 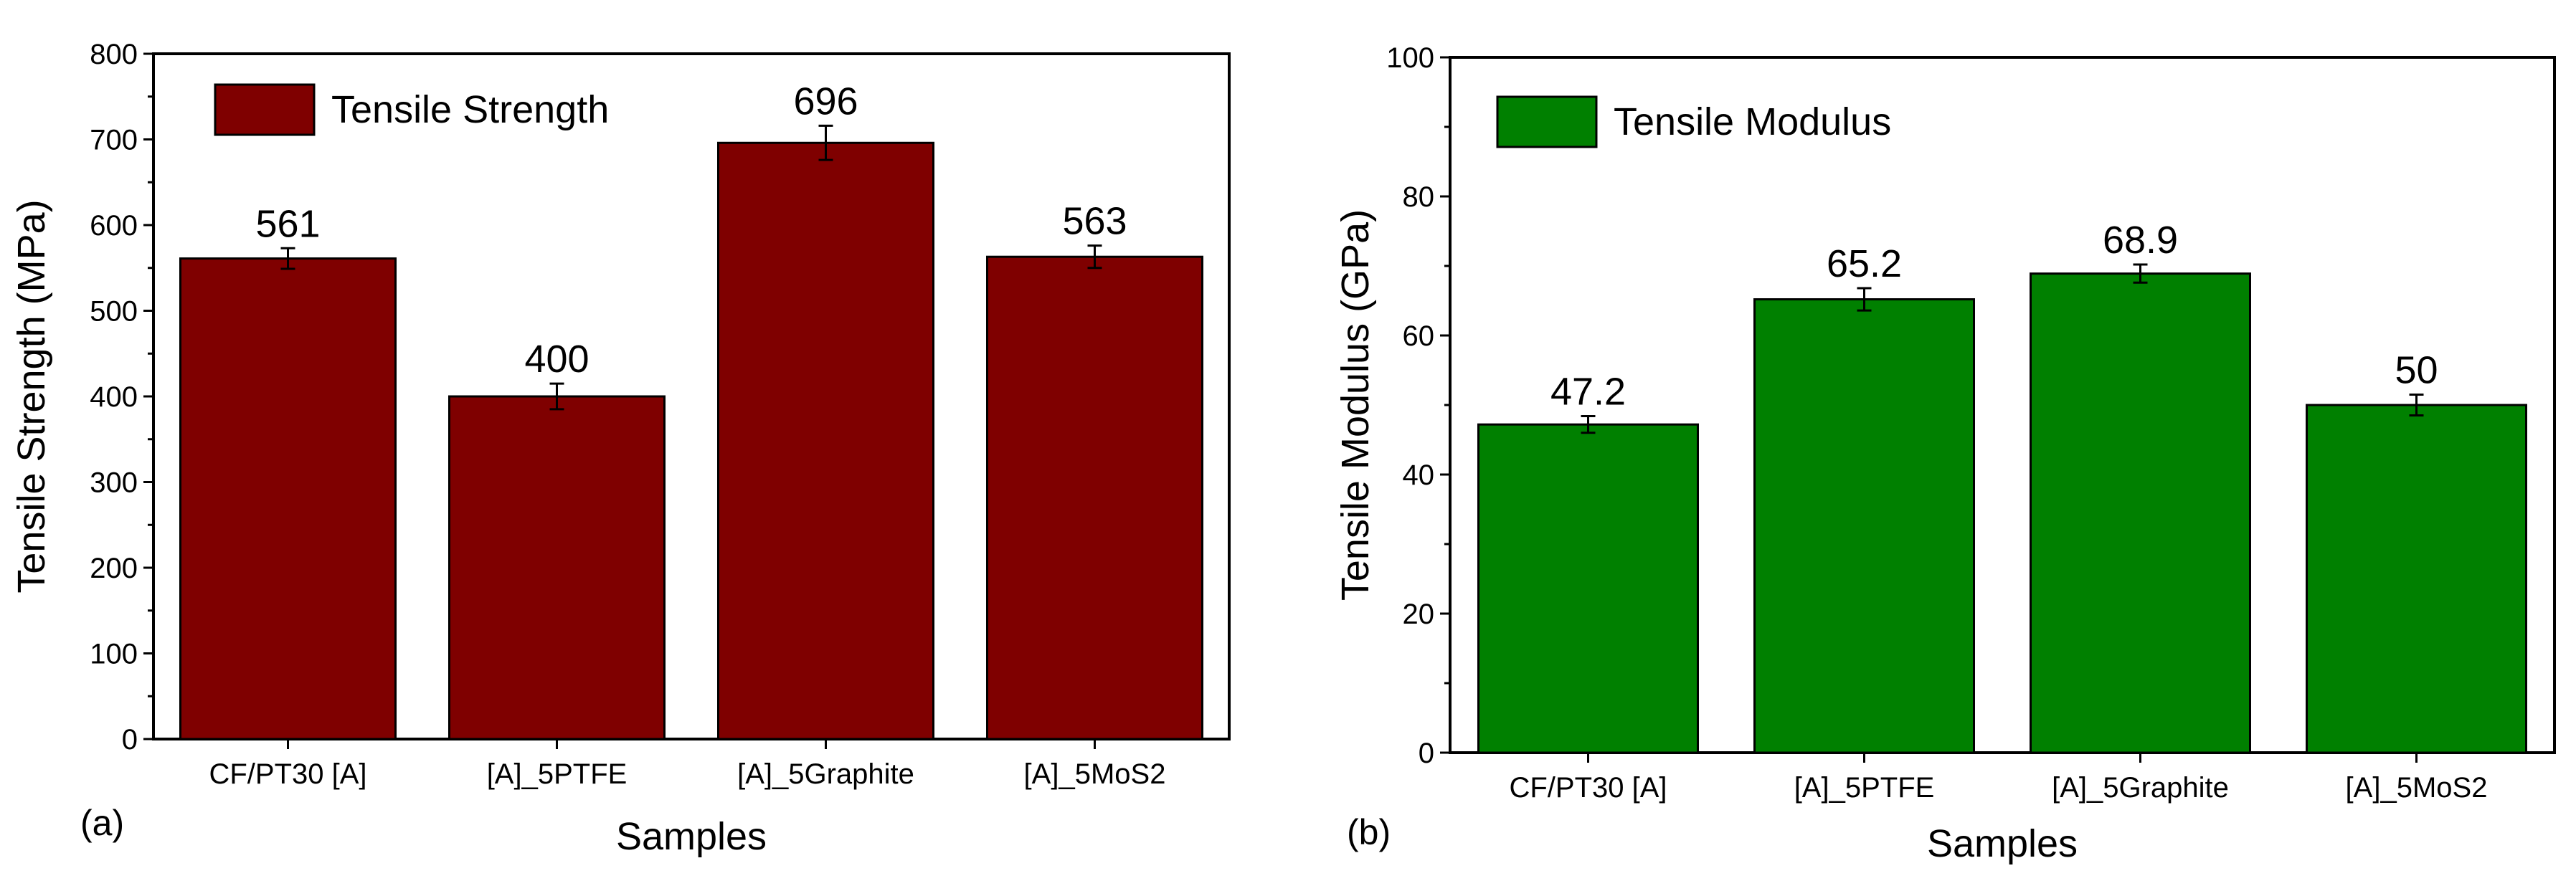 I want to click on data-label: 561, so click(x=287, y=223).